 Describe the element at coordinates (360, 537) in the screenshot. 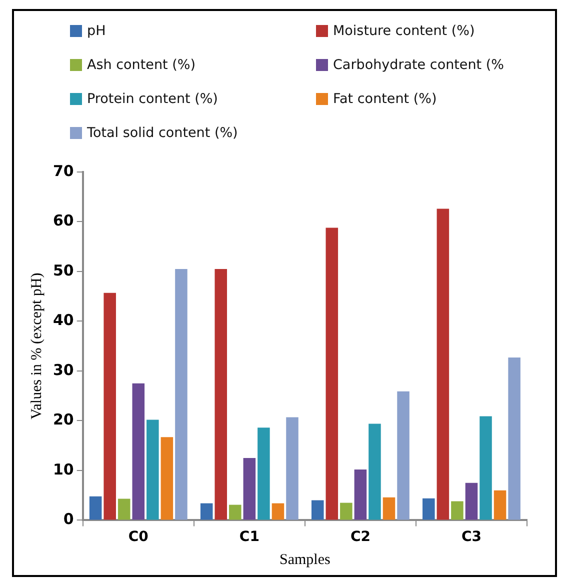

I see `x-tick-label: C2` at that location.